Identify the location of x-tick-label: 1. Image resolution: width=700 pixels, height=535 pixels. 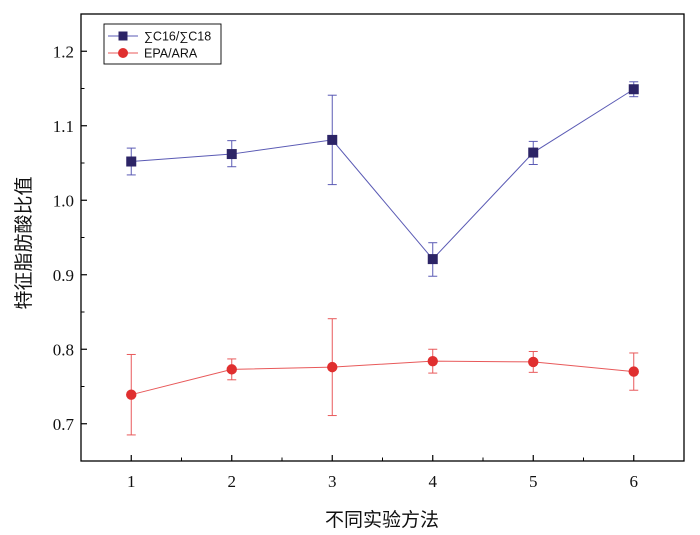
(131, 481).